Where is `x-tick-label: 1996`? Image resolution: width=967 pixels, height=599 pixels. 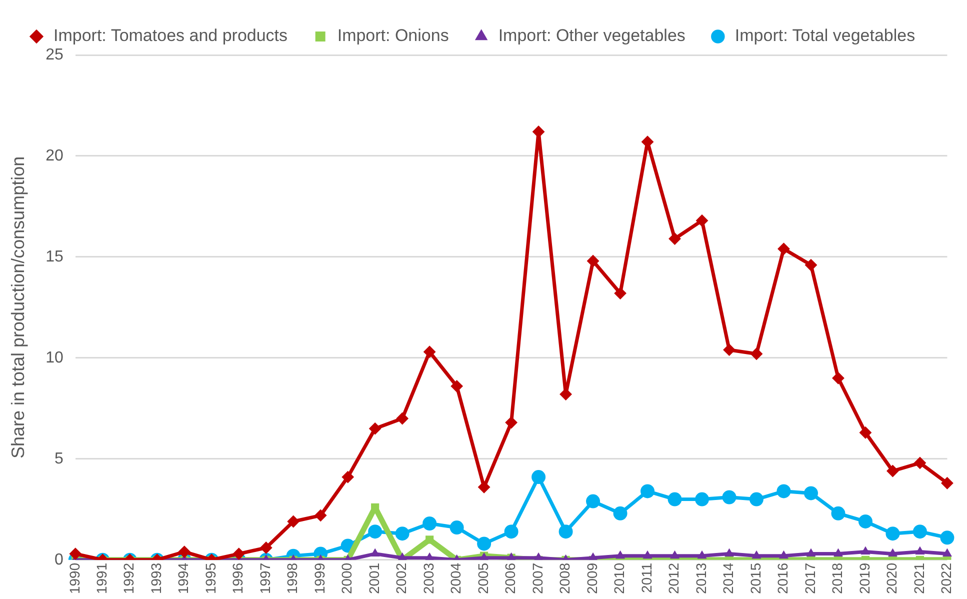
x-tick-label: 1996 is located at coordinates (238, 578).